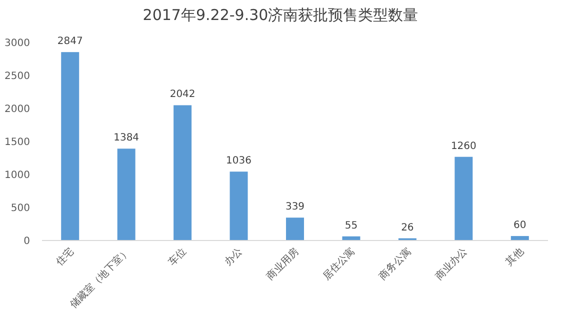 The height and width of the screenshot is (328, 561). Describe the element at coordinates (520, 226) in the screenshot. I see `data-label: 60` at that location.